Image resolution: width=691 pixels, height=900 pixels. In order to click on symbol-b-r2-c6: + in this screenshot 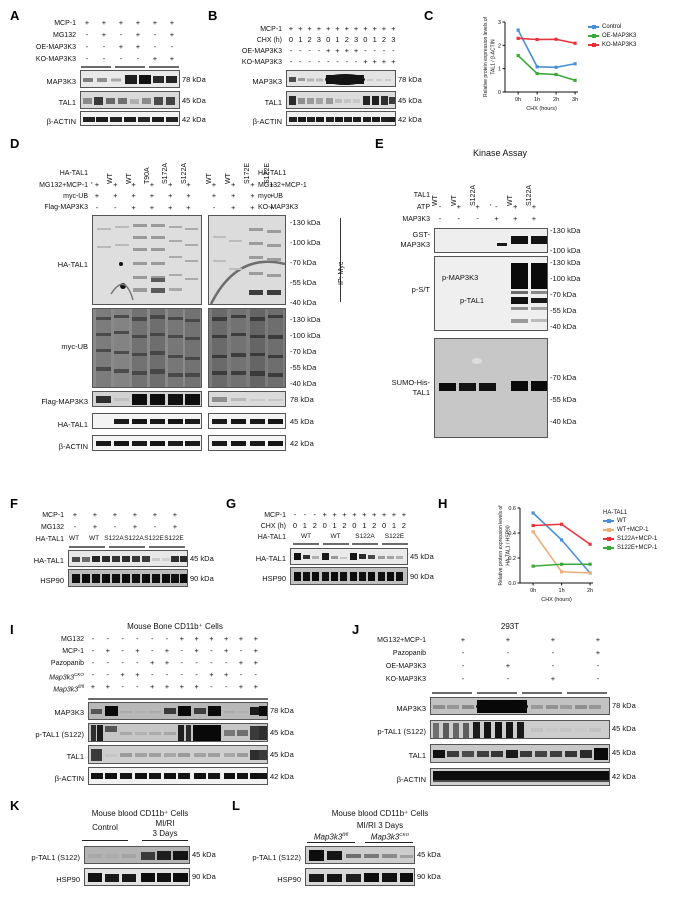, I will do `click(346, 50)`.